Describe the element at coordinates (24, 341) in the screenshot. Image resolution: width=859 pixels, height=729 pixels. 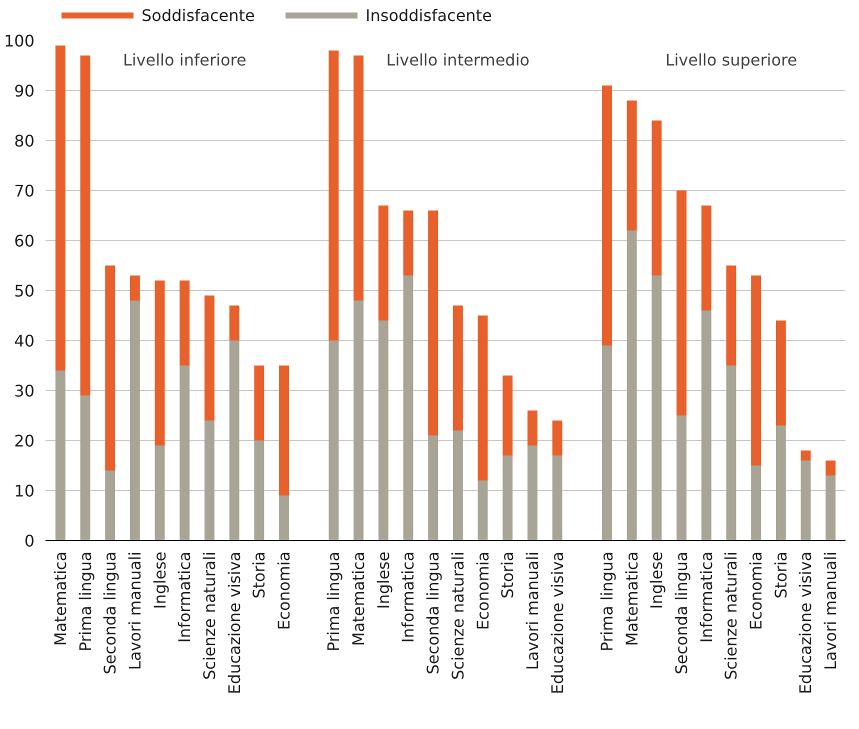
I see `y-tick-label: 40` at that location.